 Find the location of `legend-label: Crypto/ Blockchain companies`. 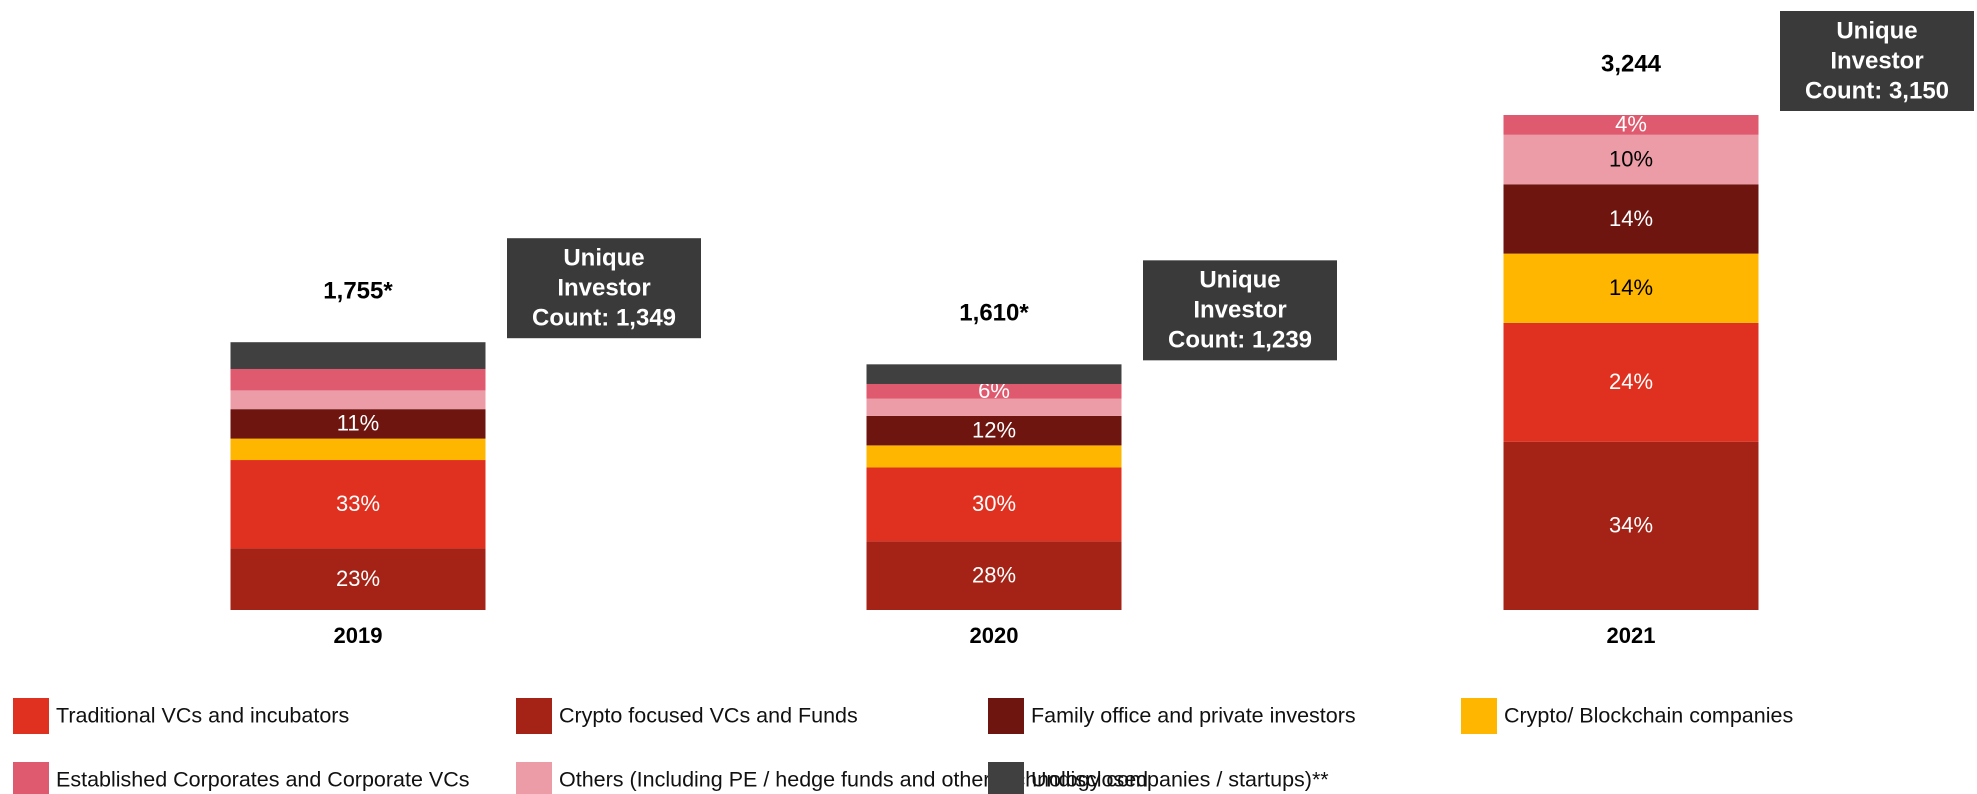

legend-label: Crypto/ Blockchain companies is located at coordinates (1648, 716).